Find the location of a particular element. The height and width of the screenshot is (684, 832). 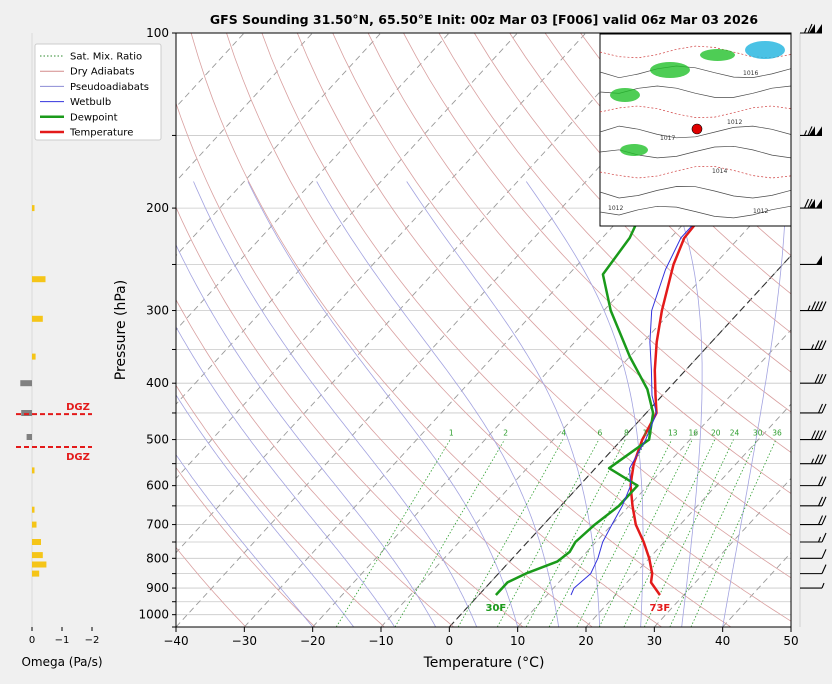

x-tick-label: 30 is located at coordinates (654, 641).